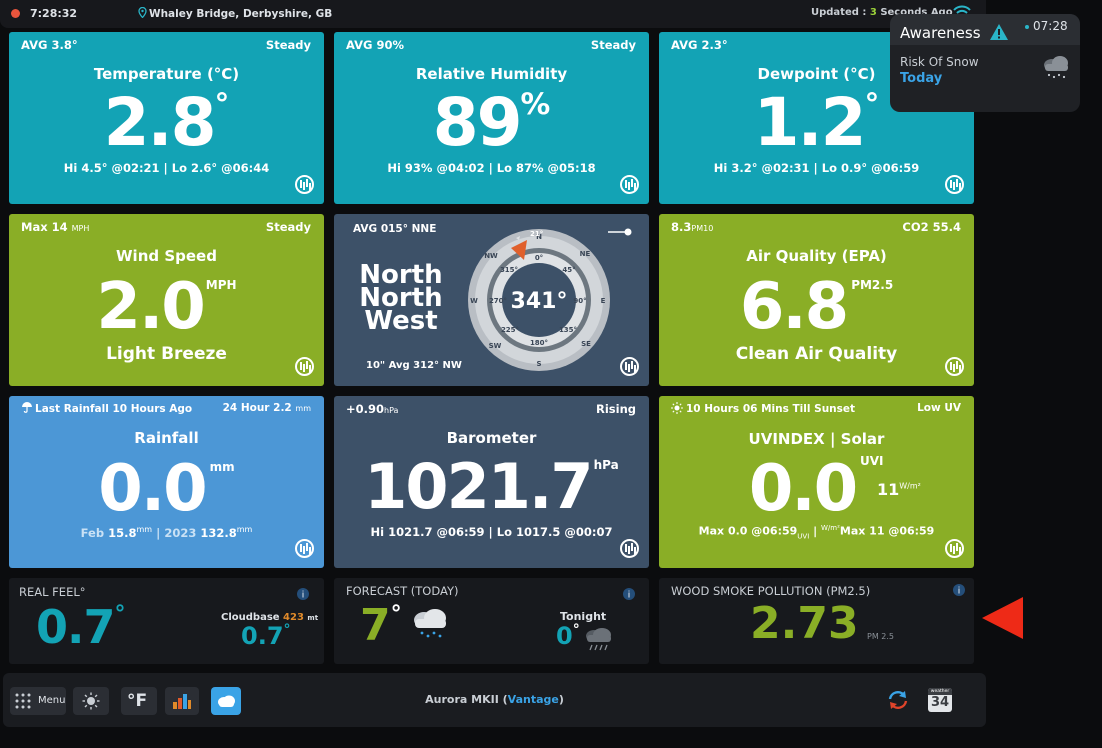 This screenshot has height=748, width=1102. What do you see at coordinates (166, 489) in the screenshot?
I see `rain-value-wrap: 0.0 mm` at bounding box center [166, 489].